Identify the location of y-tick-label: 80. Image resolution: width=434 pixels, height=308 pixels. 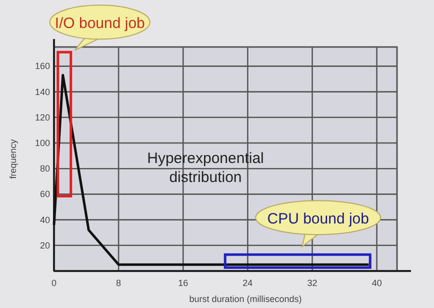
(45, 169).